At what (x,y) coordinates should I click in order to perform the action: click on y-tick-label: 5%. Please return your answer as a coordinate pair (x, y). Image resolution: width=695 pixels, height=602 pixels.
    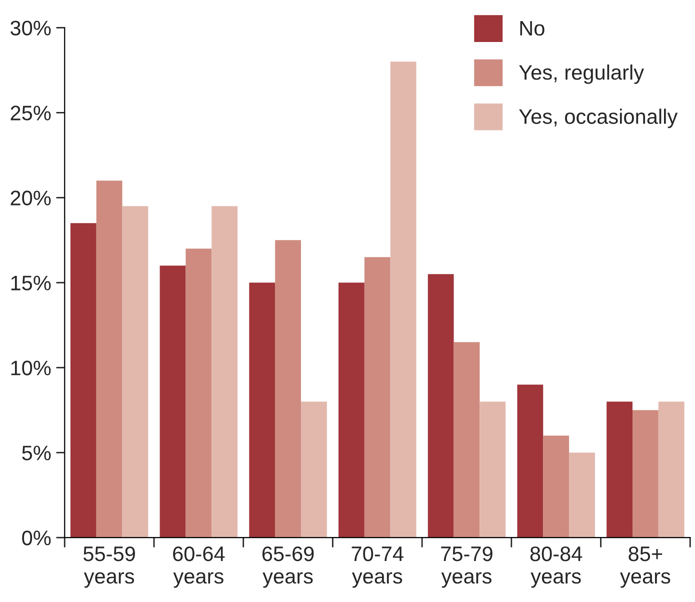
    Looking at the image, I should click on (36, 453).